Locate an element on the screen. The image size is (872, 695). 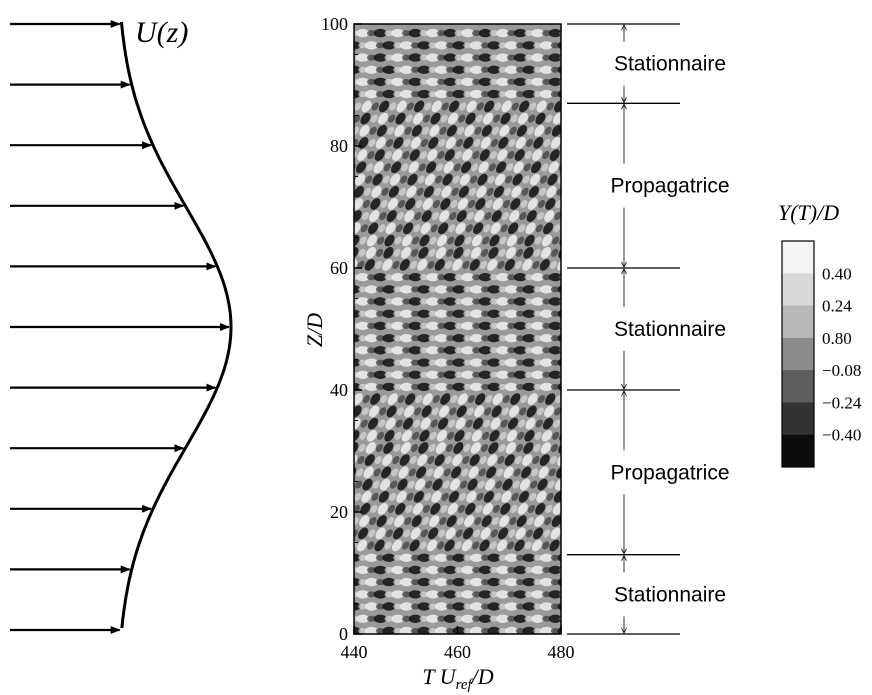
y-tick-label: 40 is located at coordinates (339, 390).